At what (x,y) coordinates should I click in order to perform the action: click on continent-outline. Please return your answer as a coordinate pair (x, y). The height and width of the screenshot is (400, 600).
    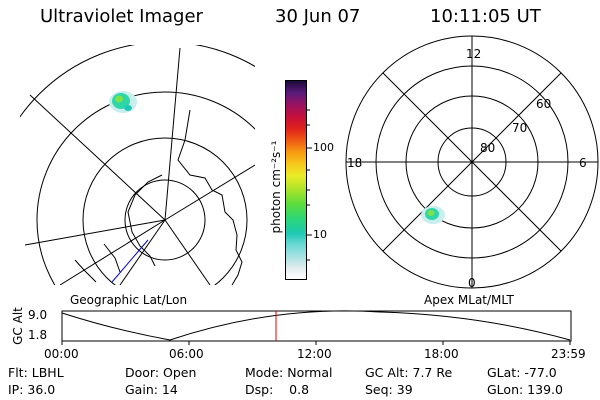
    Looking at the image, I should click on (158, 197).